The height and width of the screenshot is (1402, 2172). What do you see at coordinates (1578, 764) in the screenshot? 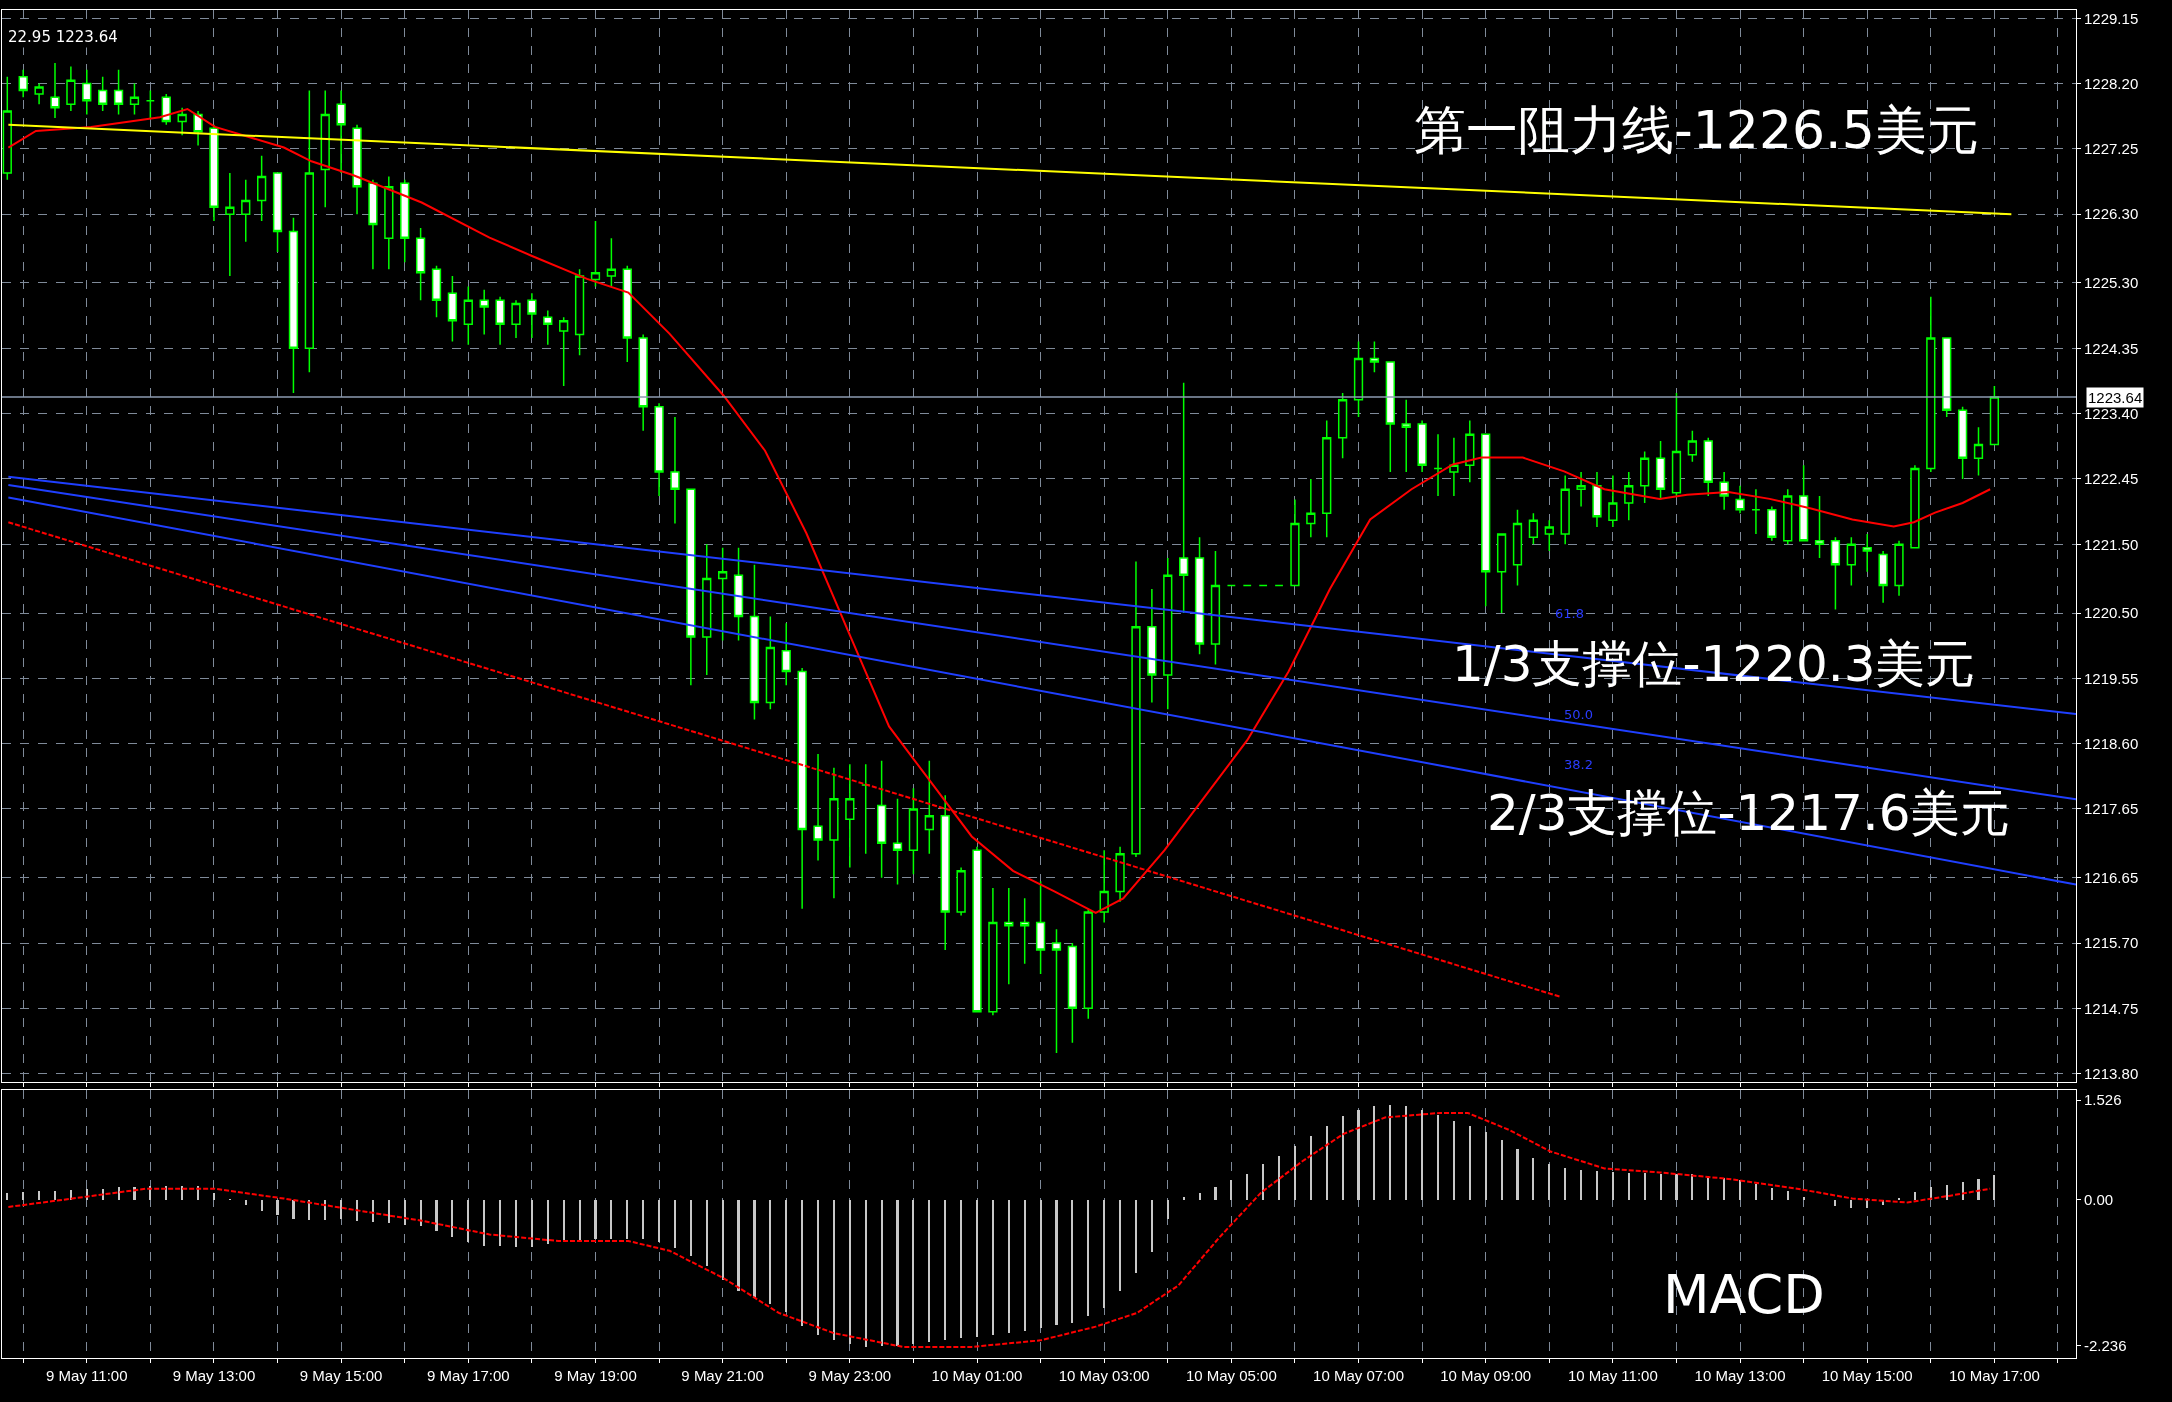
I see `annotation: 38.2` at bounding box center [1578, 764].